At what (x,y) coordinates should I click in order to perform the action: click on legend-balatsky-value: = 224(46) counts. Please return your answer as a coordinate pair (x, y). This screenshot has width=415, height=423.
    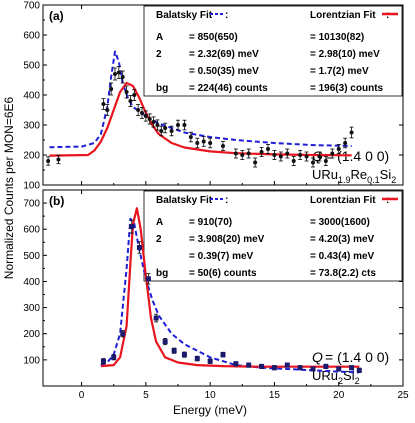
    Looking at the image, I should click on (228, 88).